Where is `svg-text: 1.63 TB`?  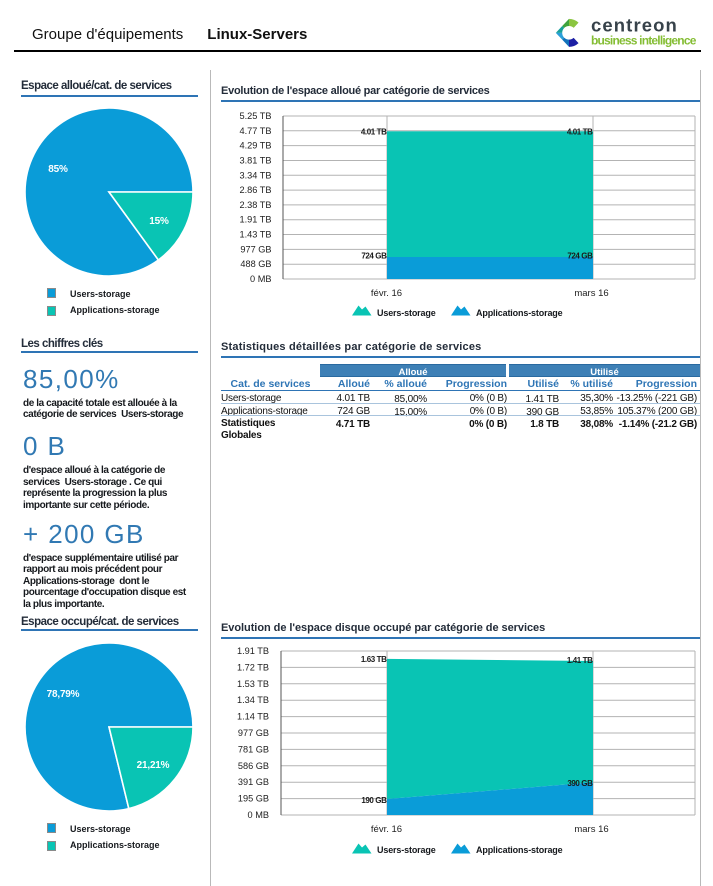
svg-text: 1.63 TB is located at coordinates (374, 659).